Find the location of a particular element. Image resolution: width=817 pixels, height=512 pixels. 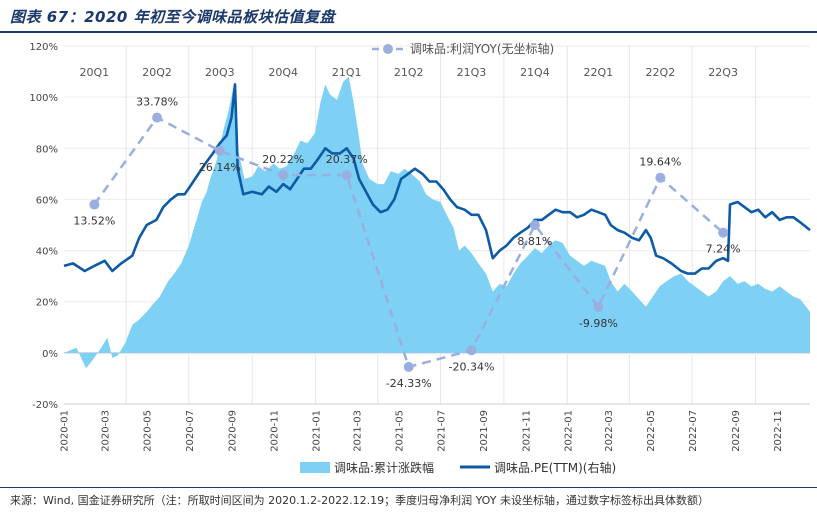

quarter-label: 20Q1 is located at coordinates (95, 72).